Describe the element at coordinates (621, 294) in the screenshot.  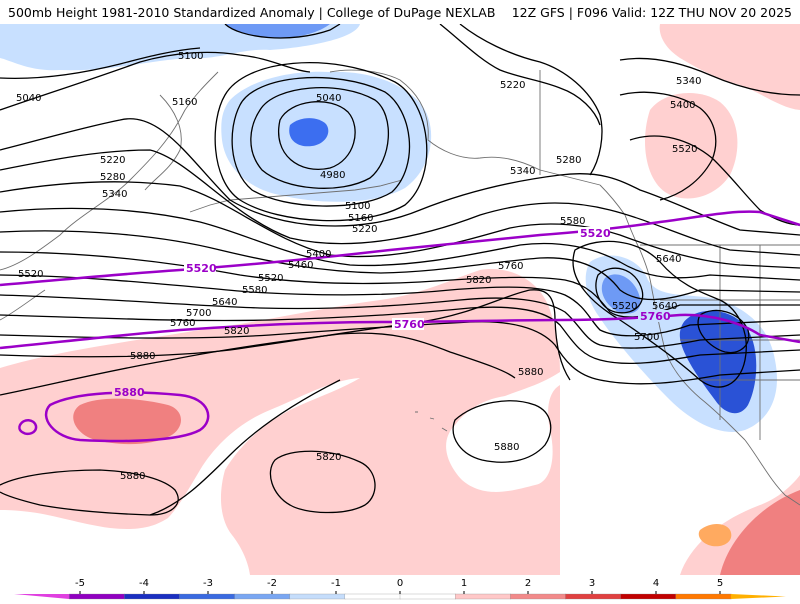
I see `negative-anomaly-westcoast-mid` at that location.